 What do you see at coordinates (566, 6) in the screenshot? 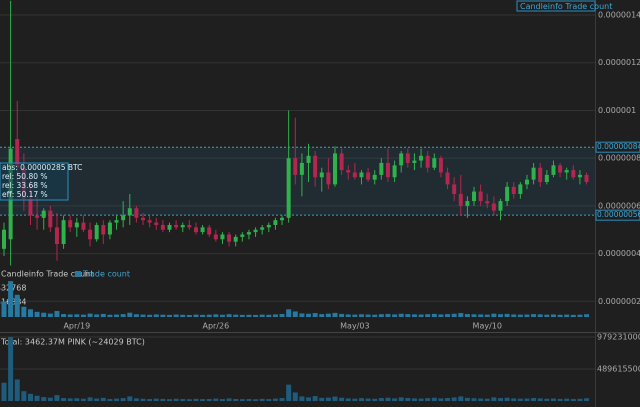
I see `indicator-title: Candleinfo Trade count` at bounding box center [566, 6].